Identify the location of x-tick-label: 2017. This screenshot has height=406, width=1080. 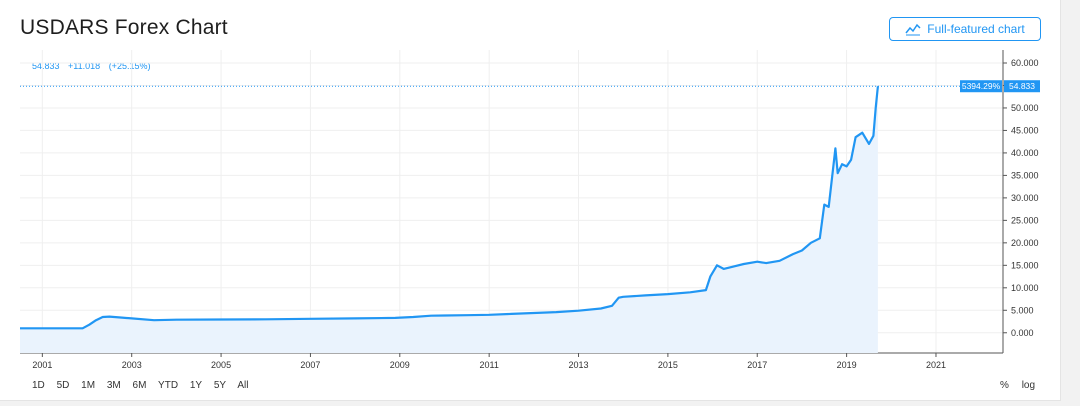
(757, 365).